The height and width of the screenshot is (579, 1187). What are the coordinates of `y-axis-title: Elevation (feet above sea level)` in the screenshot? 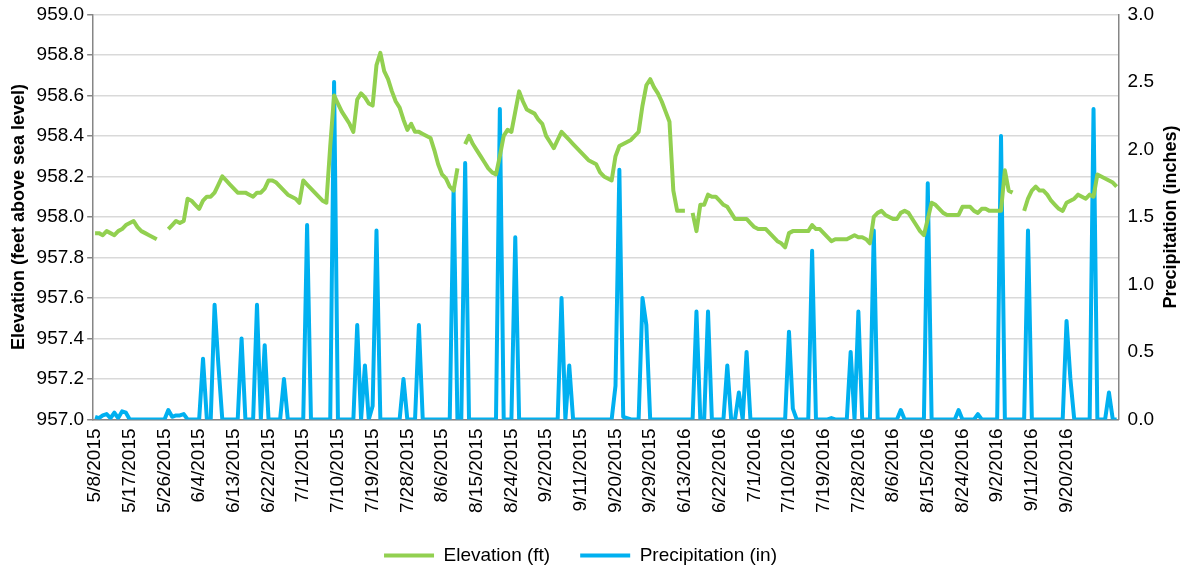 It's located at (17, 216).